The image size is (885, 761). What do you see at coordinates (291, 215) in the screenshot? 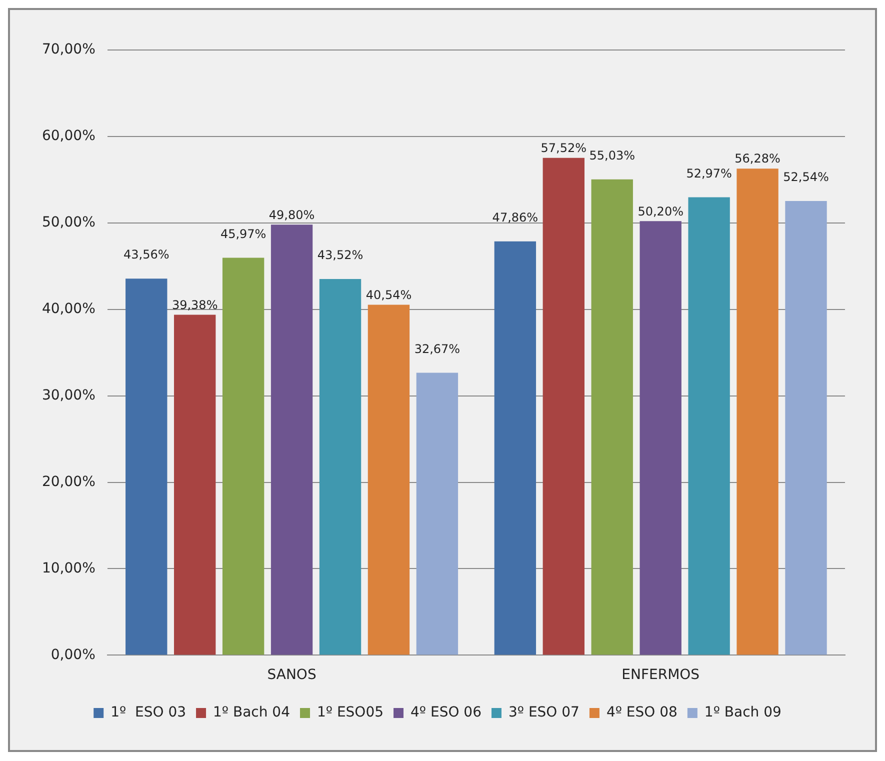
I see `data-label: 49,80%` at bounding box center [291, 215].